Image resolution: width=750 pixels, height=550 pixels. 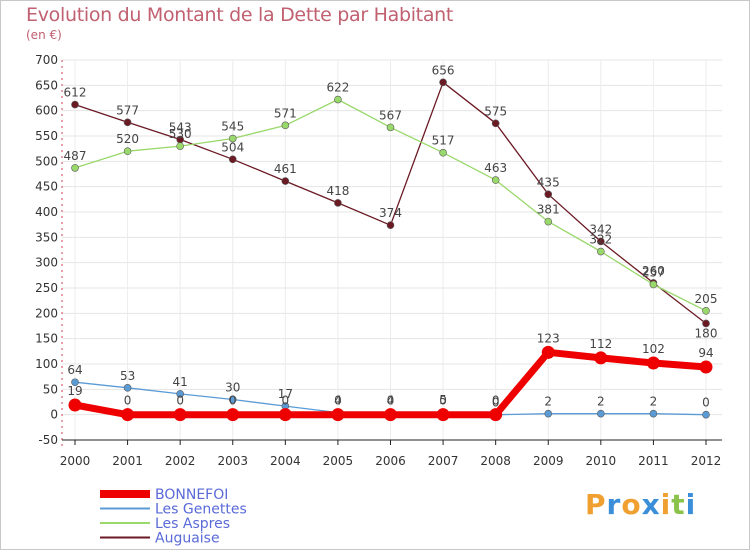 I want to click on legend-label: Les Aspres, so click(x=192, y=524).